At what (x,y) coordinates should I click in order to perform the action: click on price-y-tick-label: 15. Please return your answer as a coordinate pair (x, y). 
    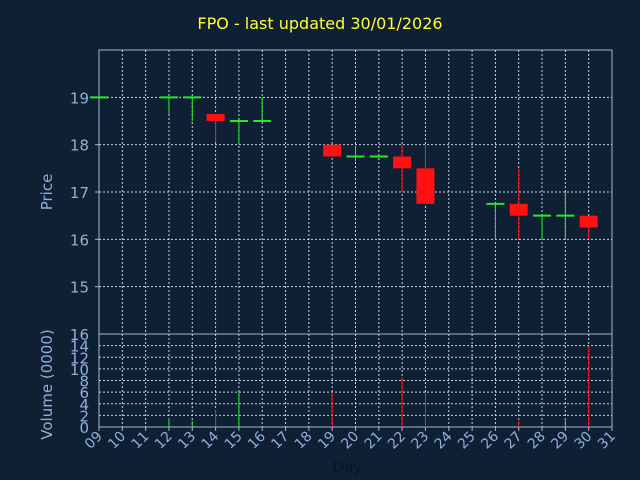
    Looking at the image, I should click on (79, 288).